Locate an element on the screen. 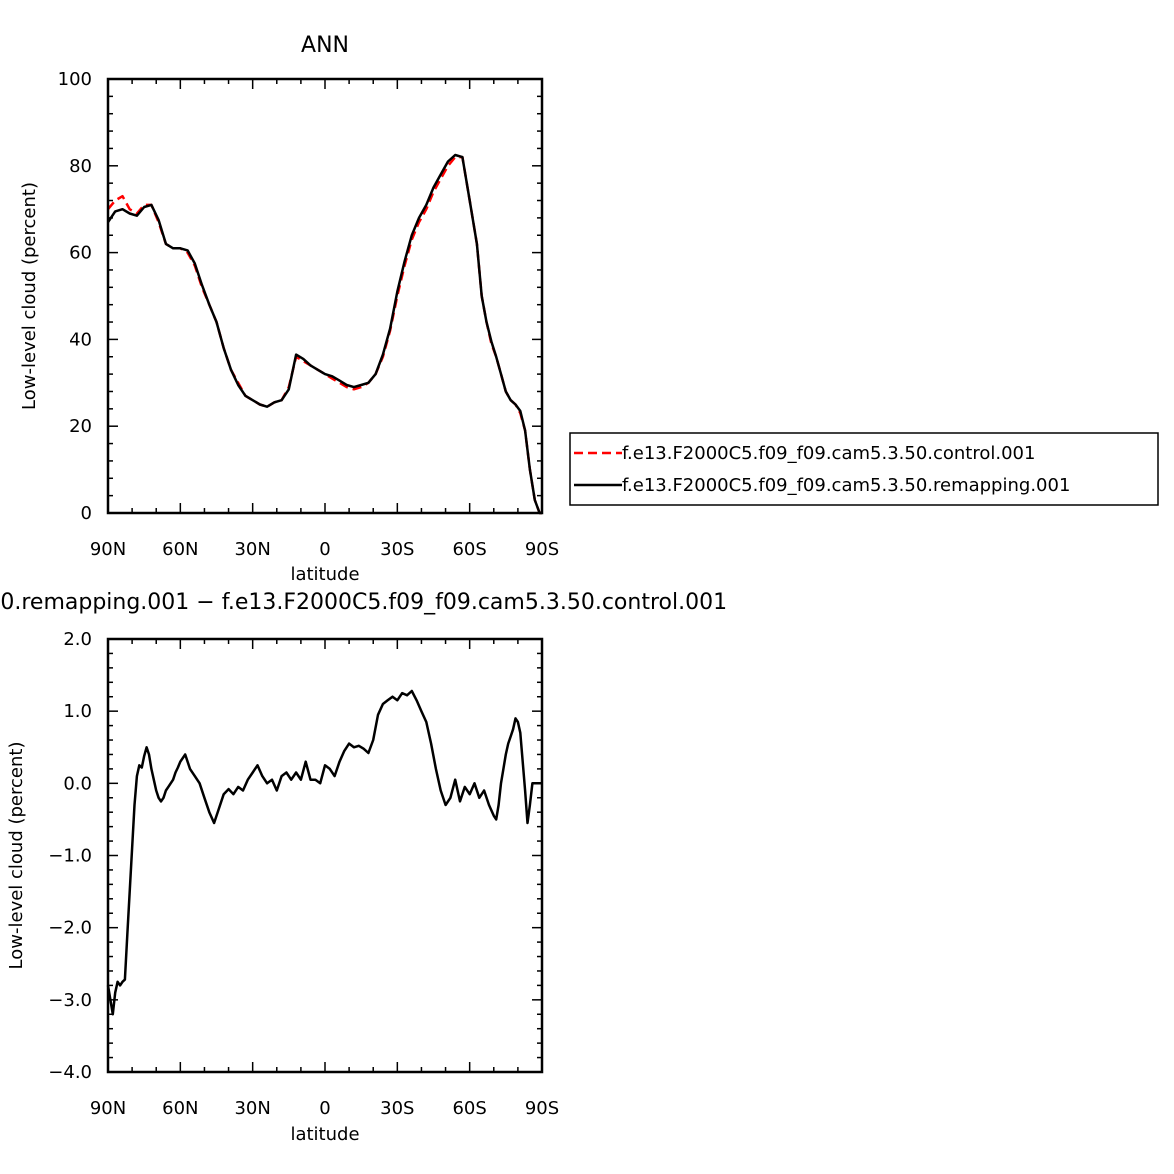 This screenshot has width=1174, height=1174. y-tick-label: 40 is located at coordinates (80, 339).